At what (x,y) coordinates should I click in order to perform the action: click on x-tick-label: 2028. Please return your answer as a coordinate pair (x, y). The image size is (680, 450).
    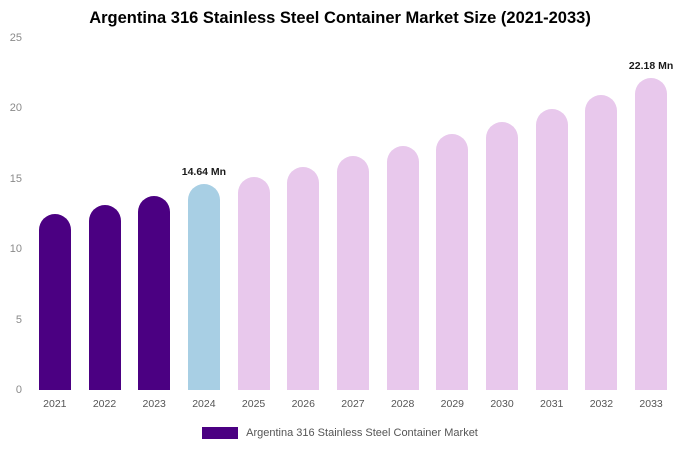
    Looking at the image, I should click on (402, 404).